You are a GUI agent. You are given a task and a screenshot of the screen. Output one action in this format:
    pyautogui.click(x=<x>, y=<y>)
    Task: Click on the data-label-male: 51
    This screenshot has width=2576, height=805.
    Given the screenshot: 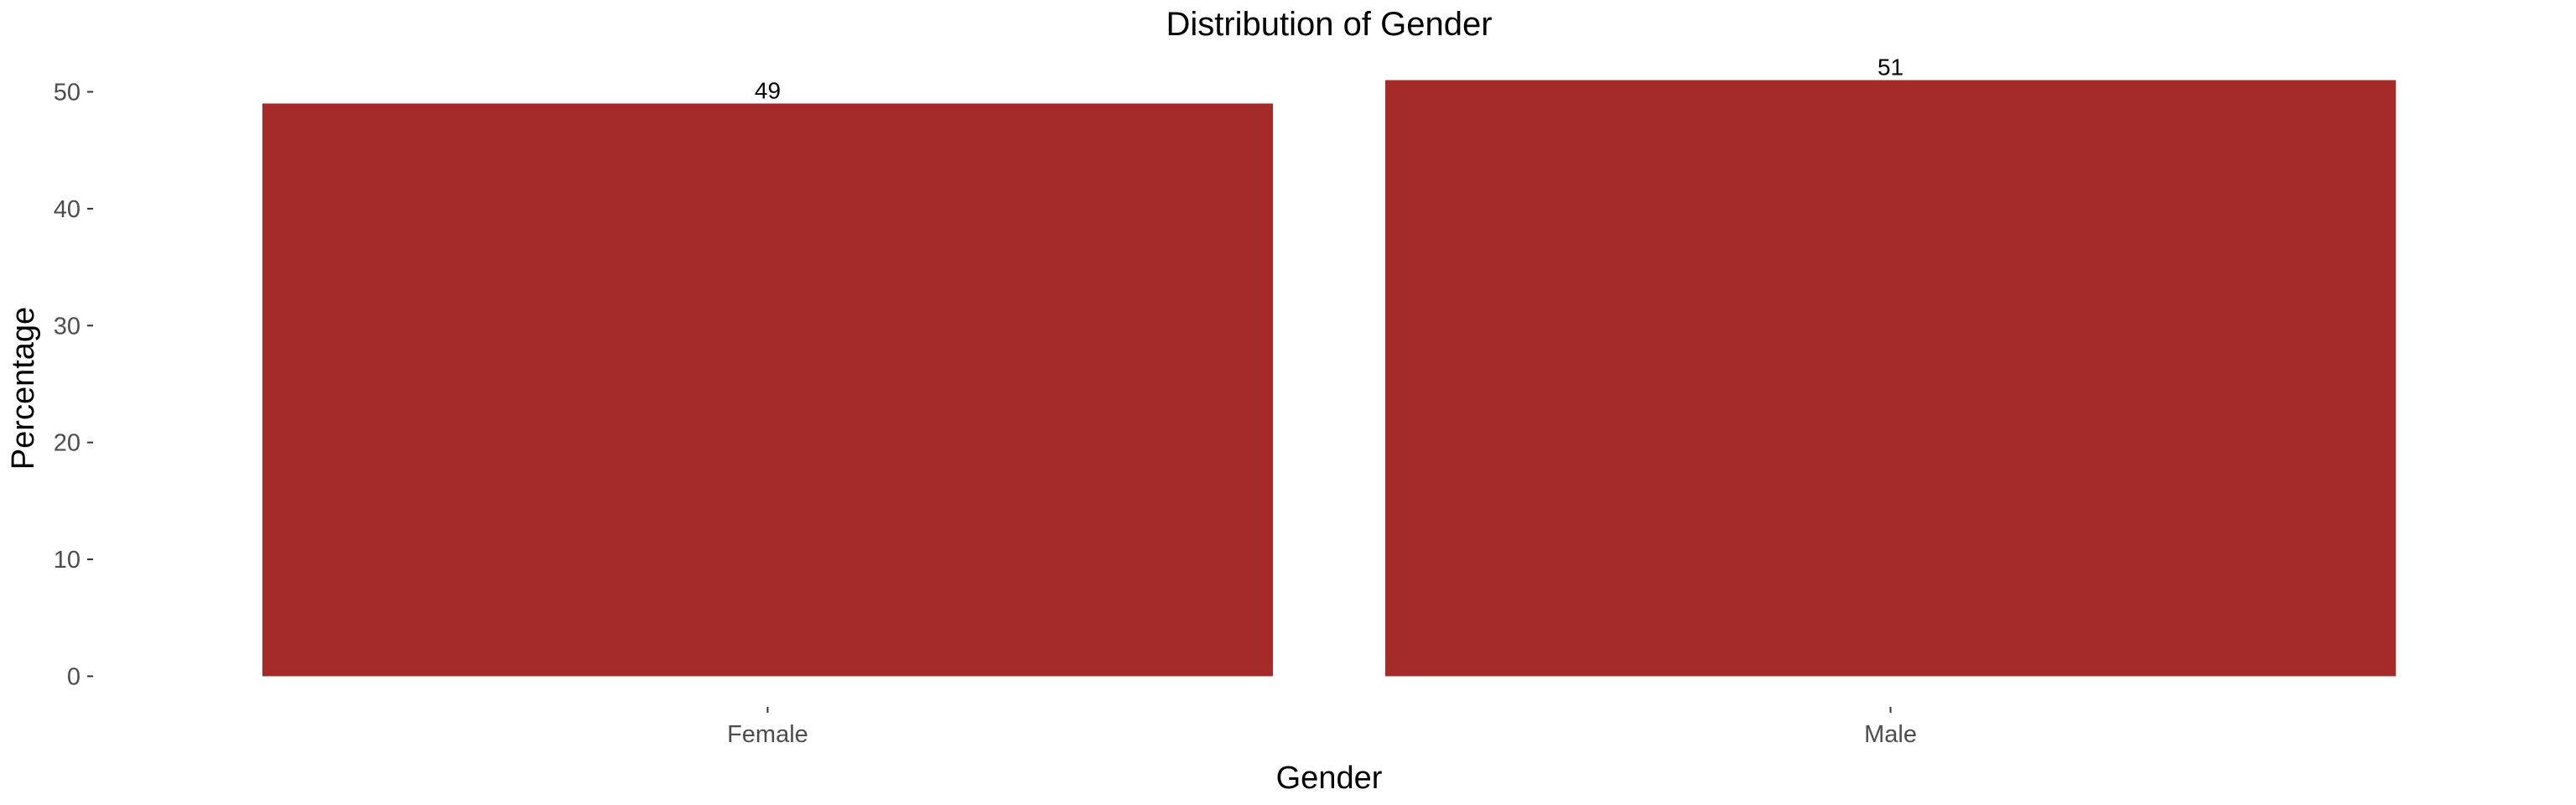 What is the action you would take?
    pyautogui.click(x=1890, y=67)
    